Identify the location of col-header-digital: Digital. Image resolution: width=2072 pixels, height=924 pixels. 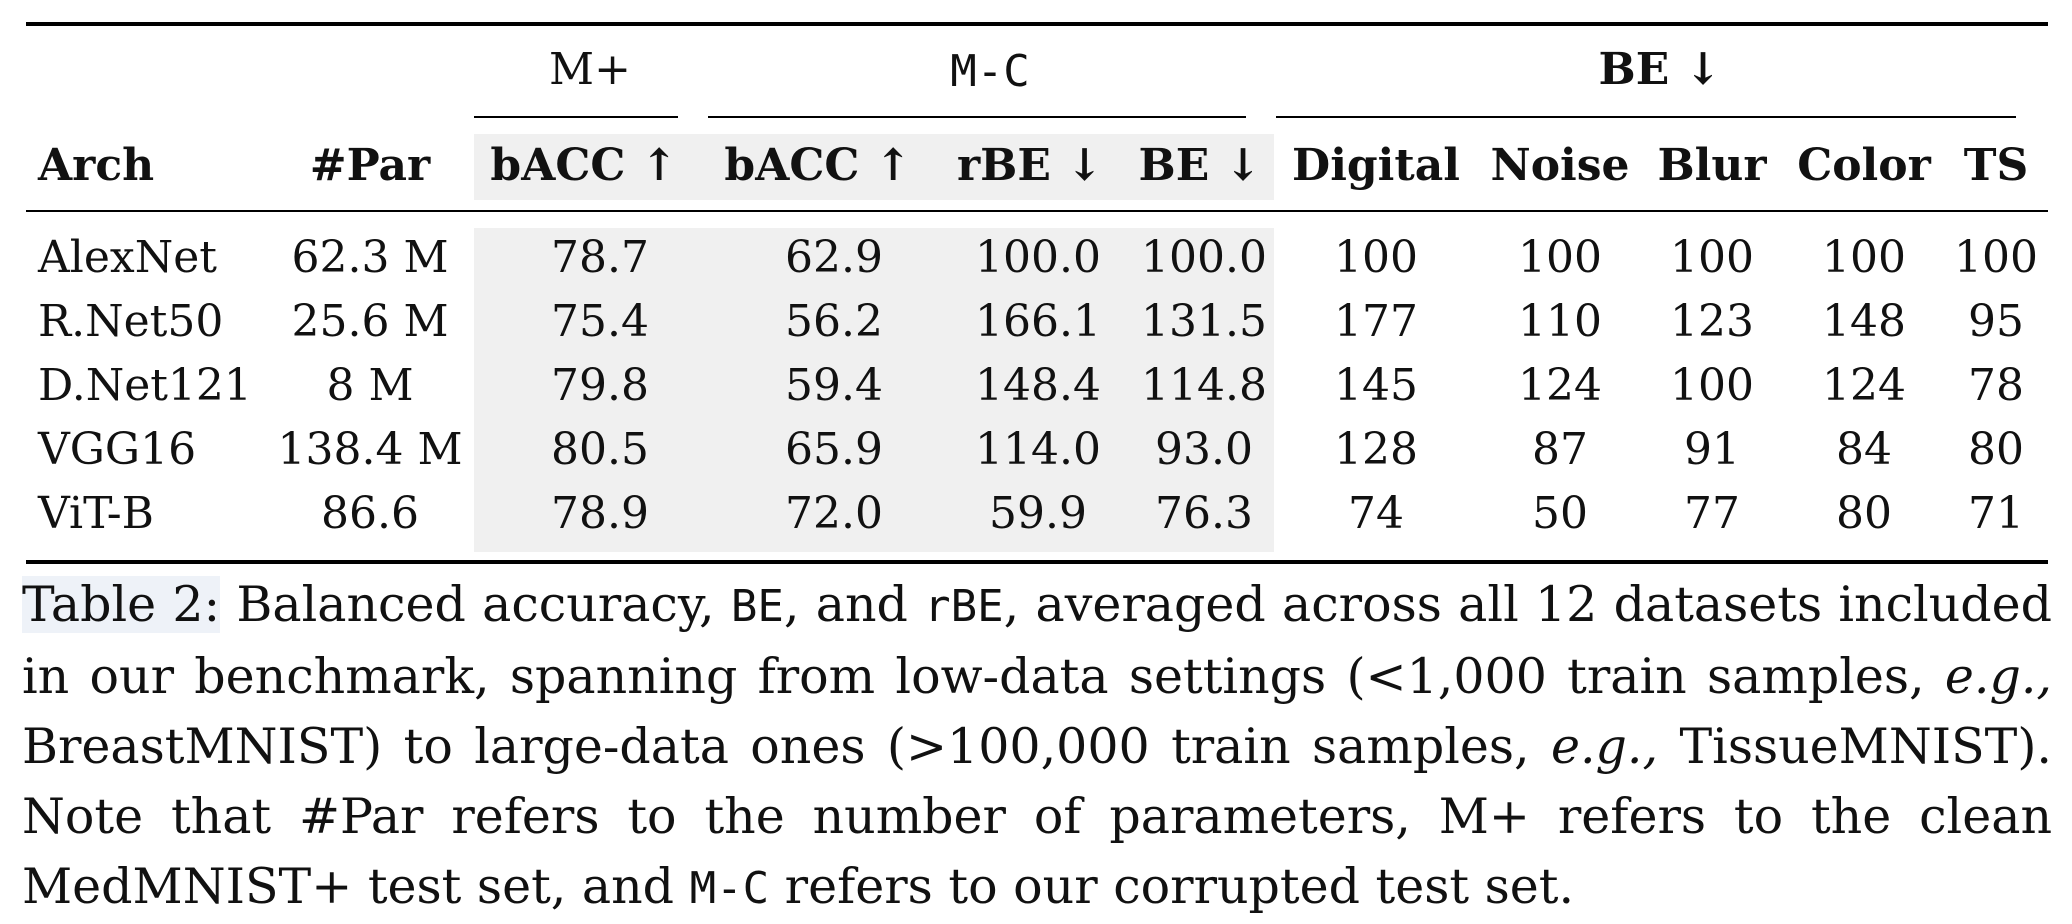
(1376, 165).